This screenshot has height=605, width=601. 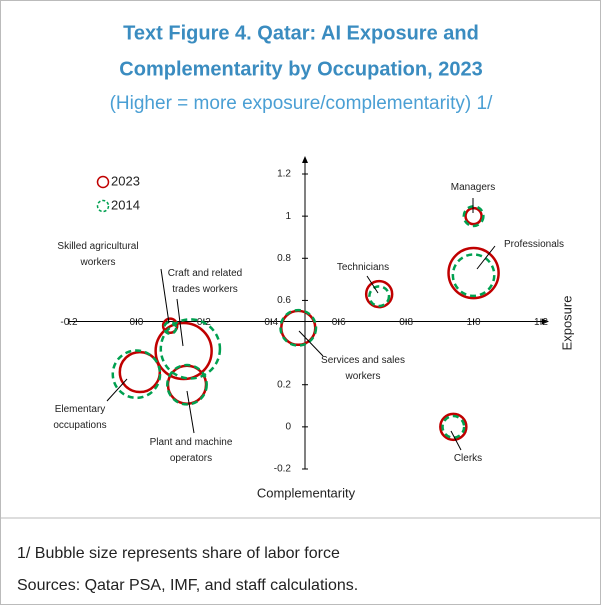 I want to click on x-tick-label: 0.0, so click(x=136, y=322).